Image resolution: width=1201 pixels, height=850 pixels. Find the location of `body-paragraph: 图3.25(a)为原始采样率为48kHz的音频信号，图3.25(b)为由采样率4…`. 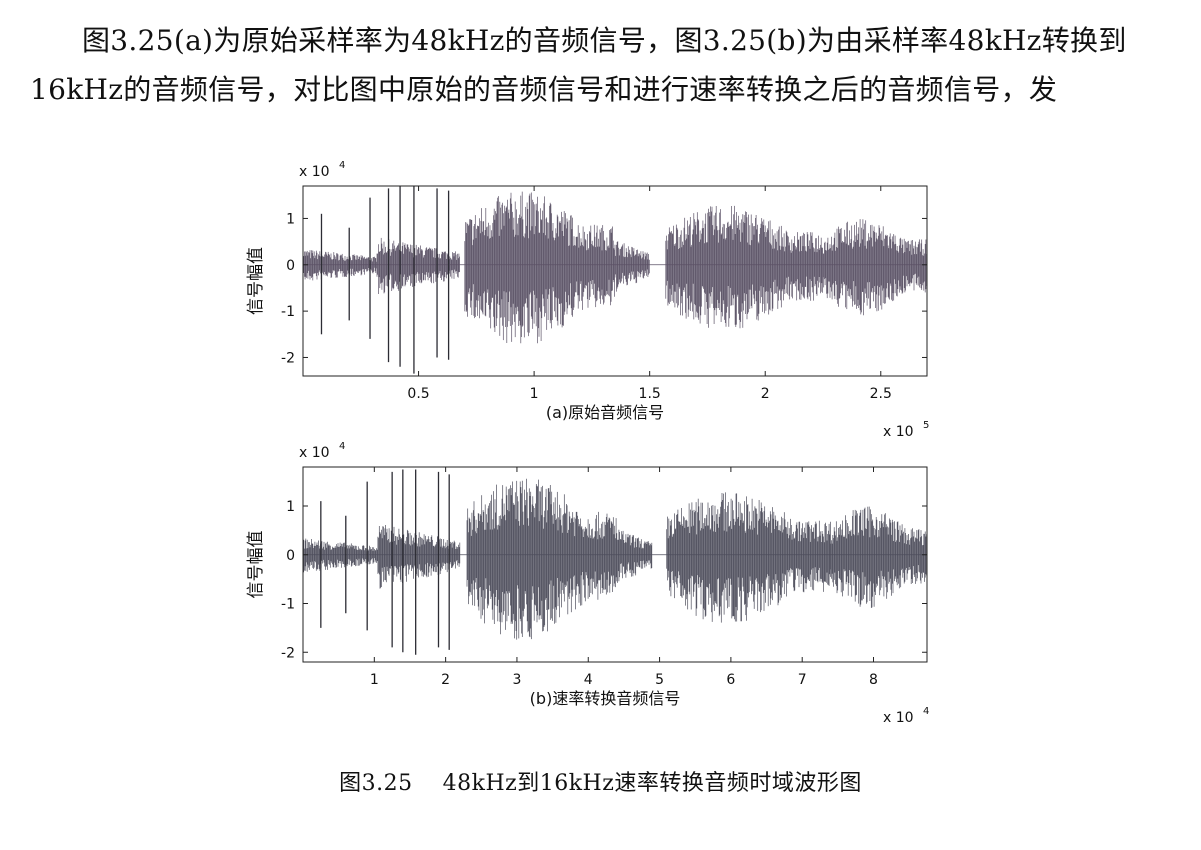

body-paragraph: 图3.25(a)为原始采样率为48kHz的音频信号，图3.25(b)为由采样率4… is located at coordinates (605, 65).